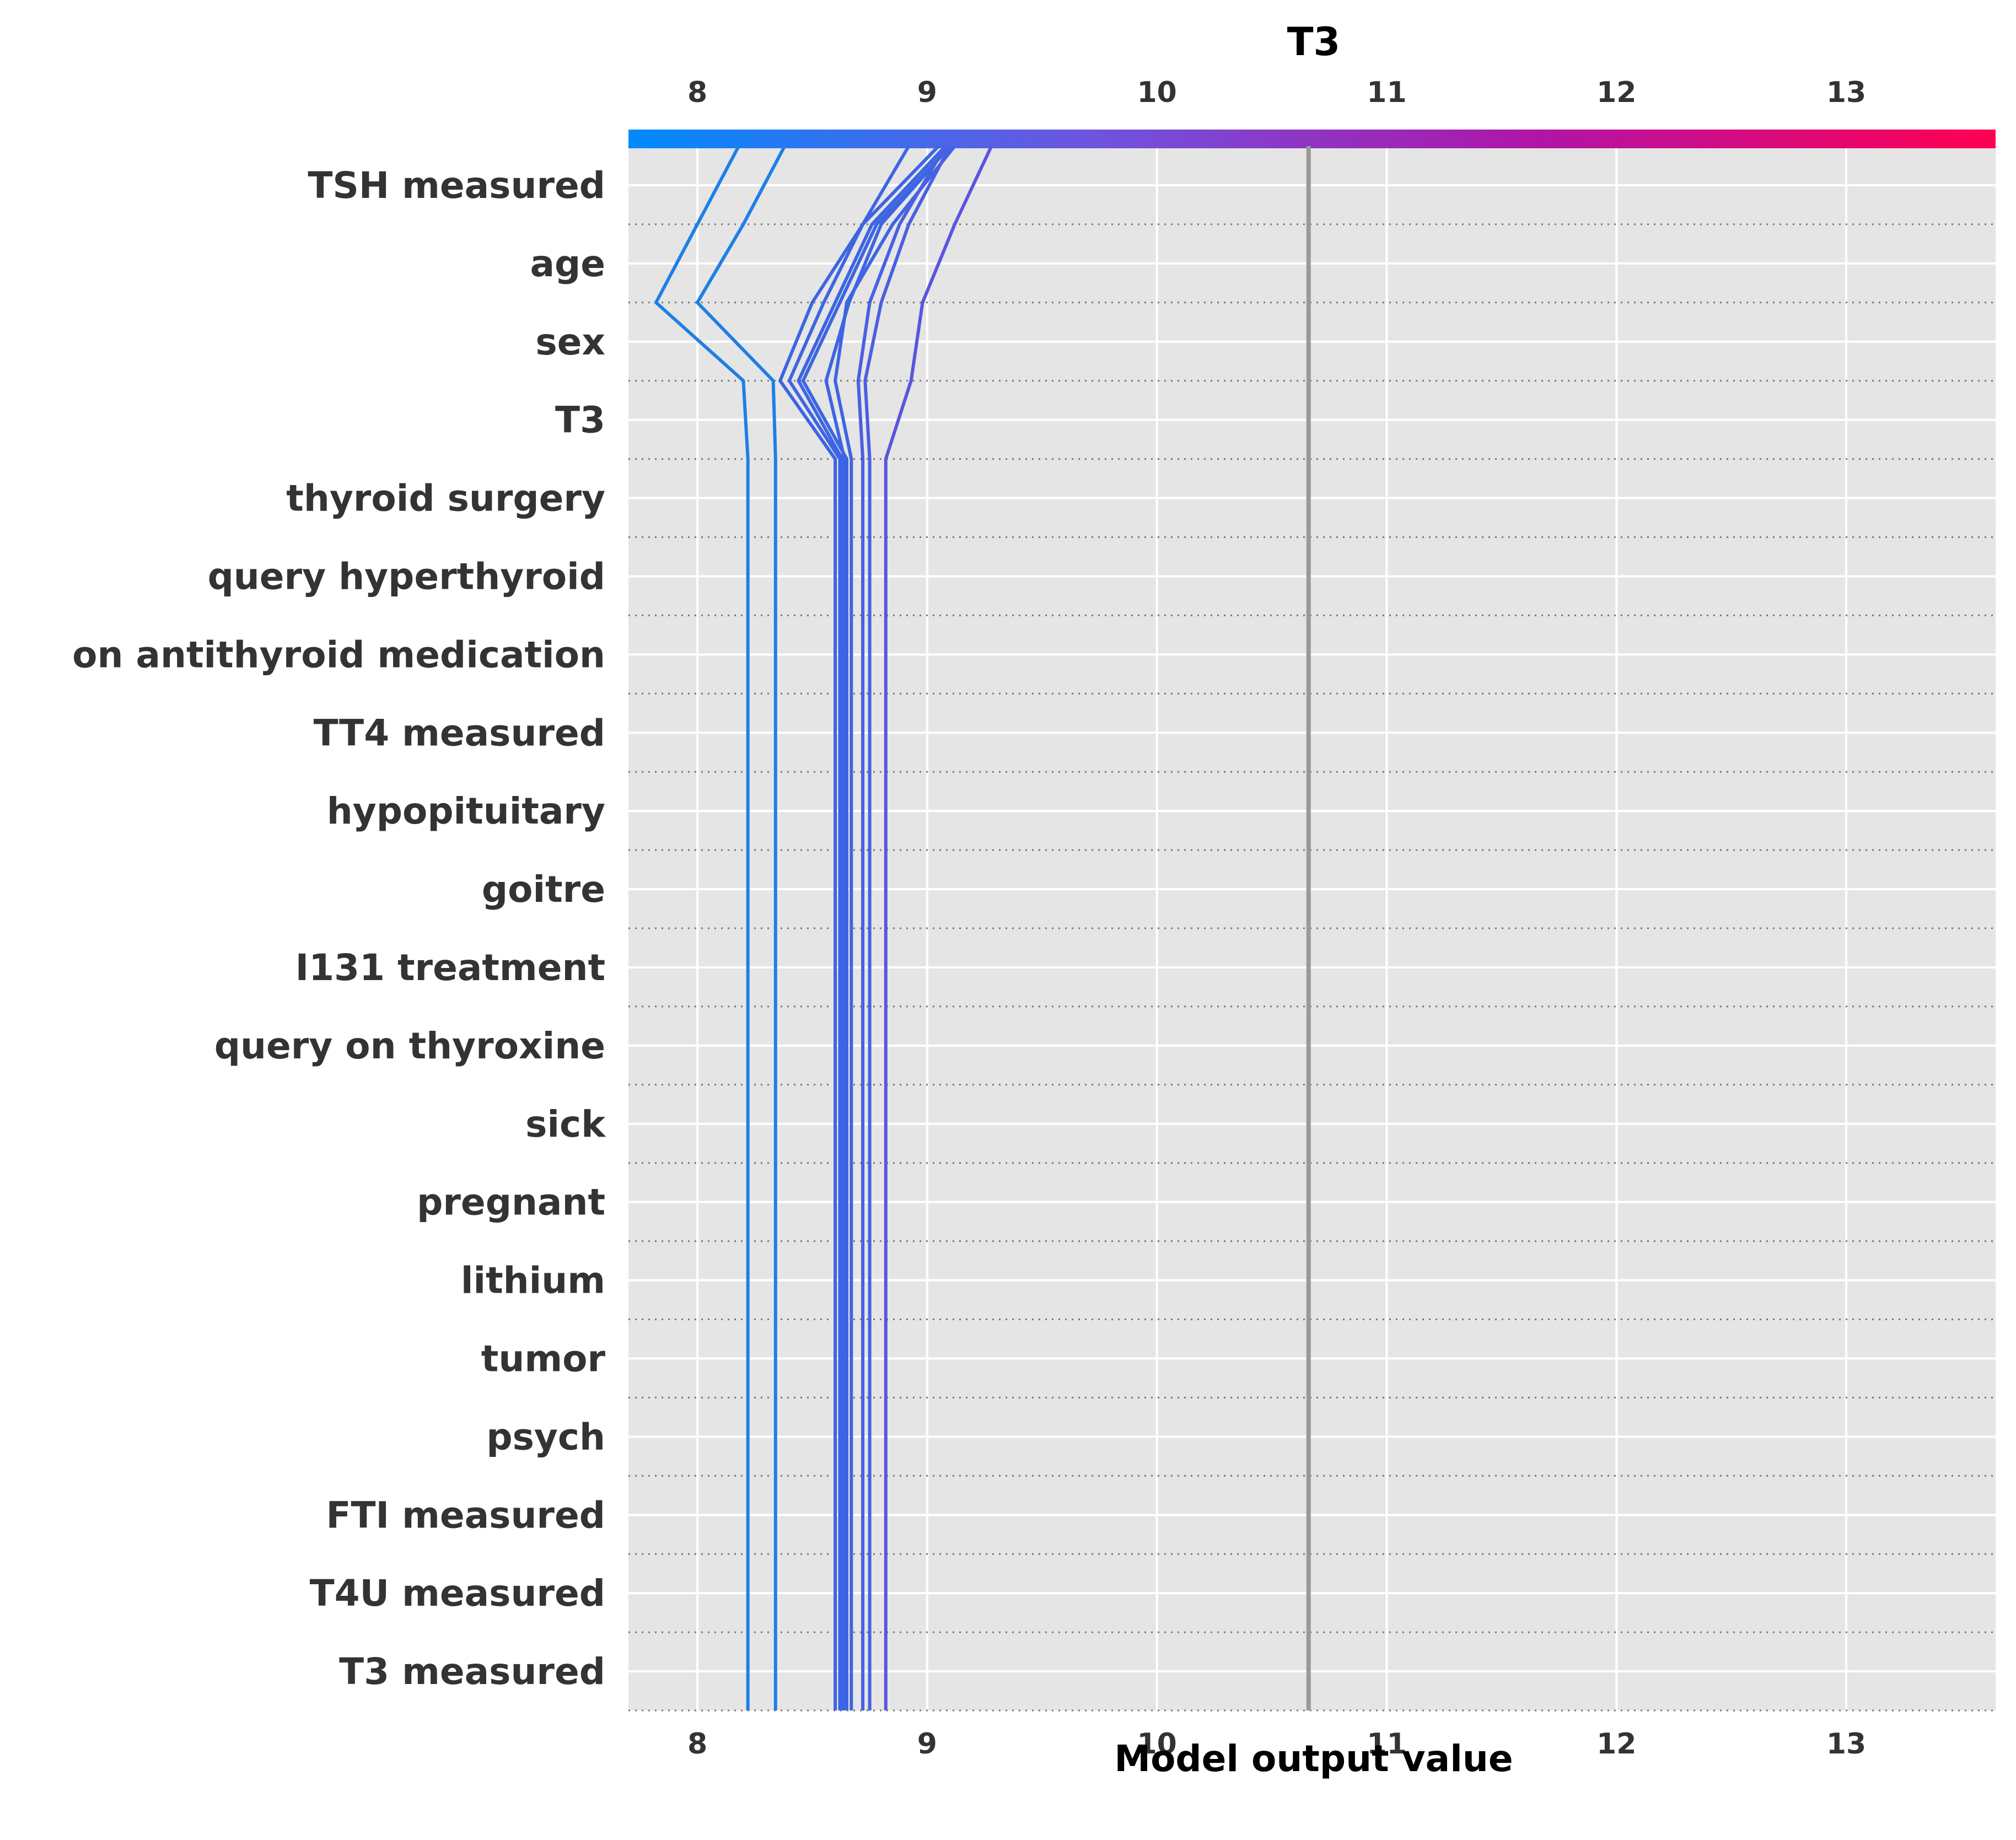 This screenshot has height=1840, width=2016. Describe the element at coordinates (472, 1671) in the screenshot. I see `feature-label: T3 measured` at that location.